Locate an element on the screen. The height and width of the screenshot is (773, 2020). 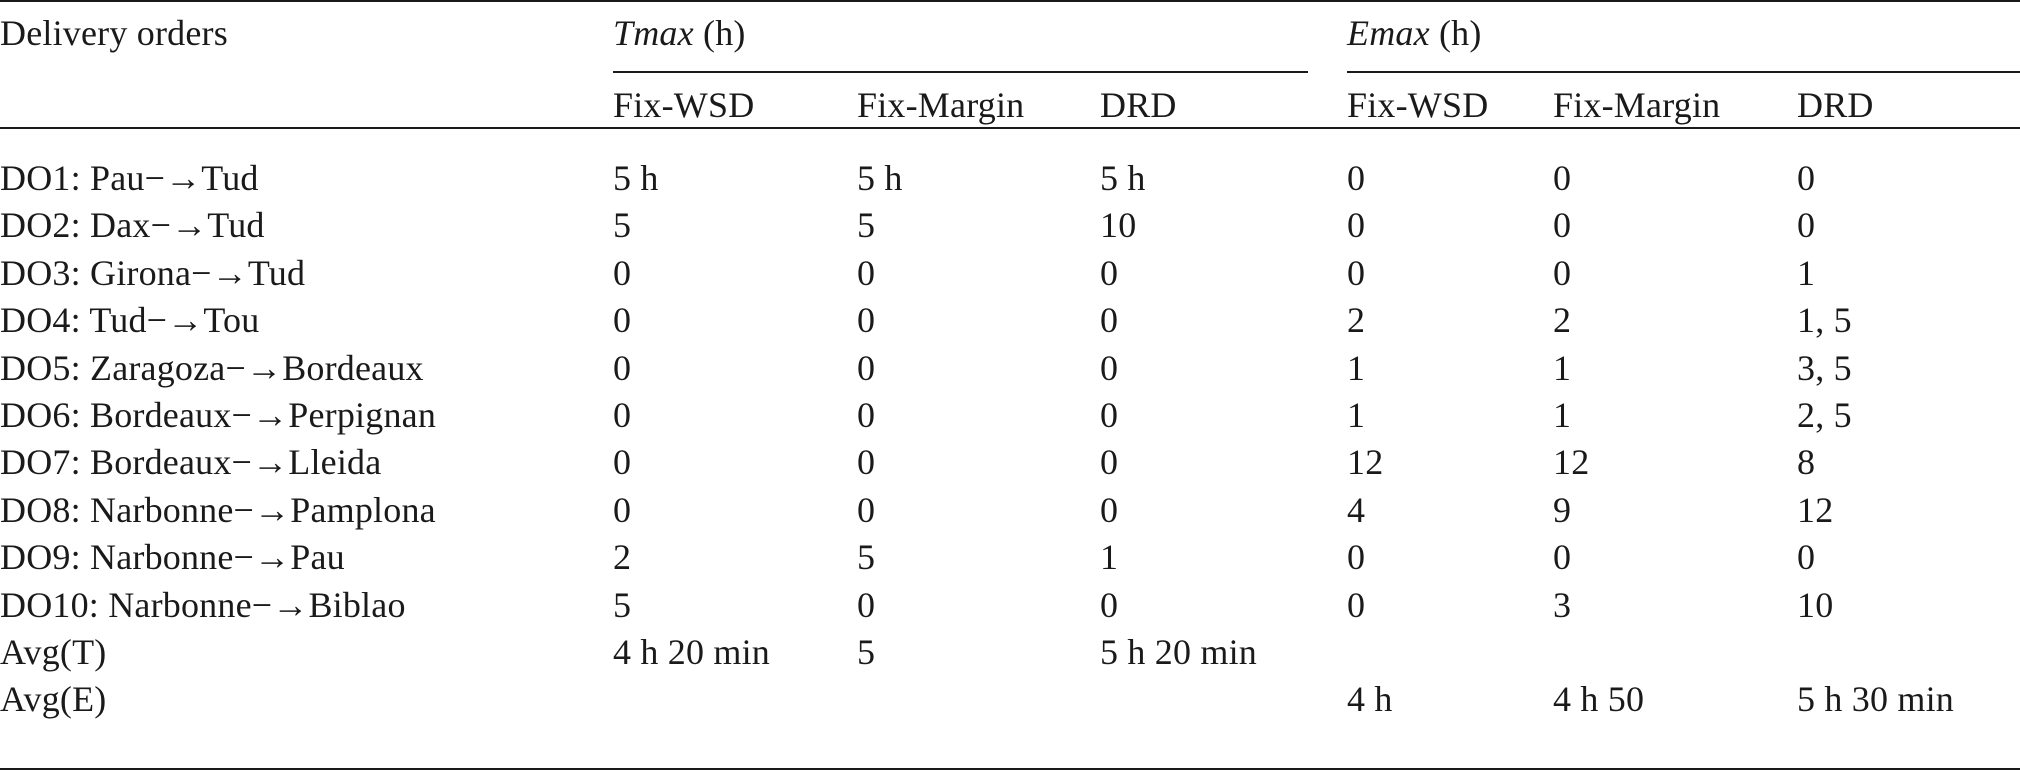
emax-unit: (h) is located at coordinates (1455, 33).